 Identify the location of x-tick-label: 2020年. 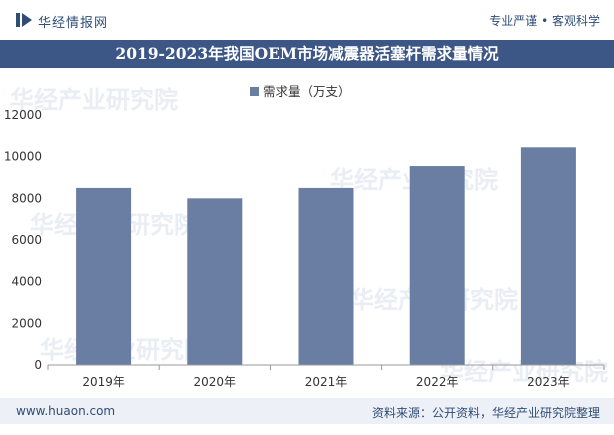
(215, 382).